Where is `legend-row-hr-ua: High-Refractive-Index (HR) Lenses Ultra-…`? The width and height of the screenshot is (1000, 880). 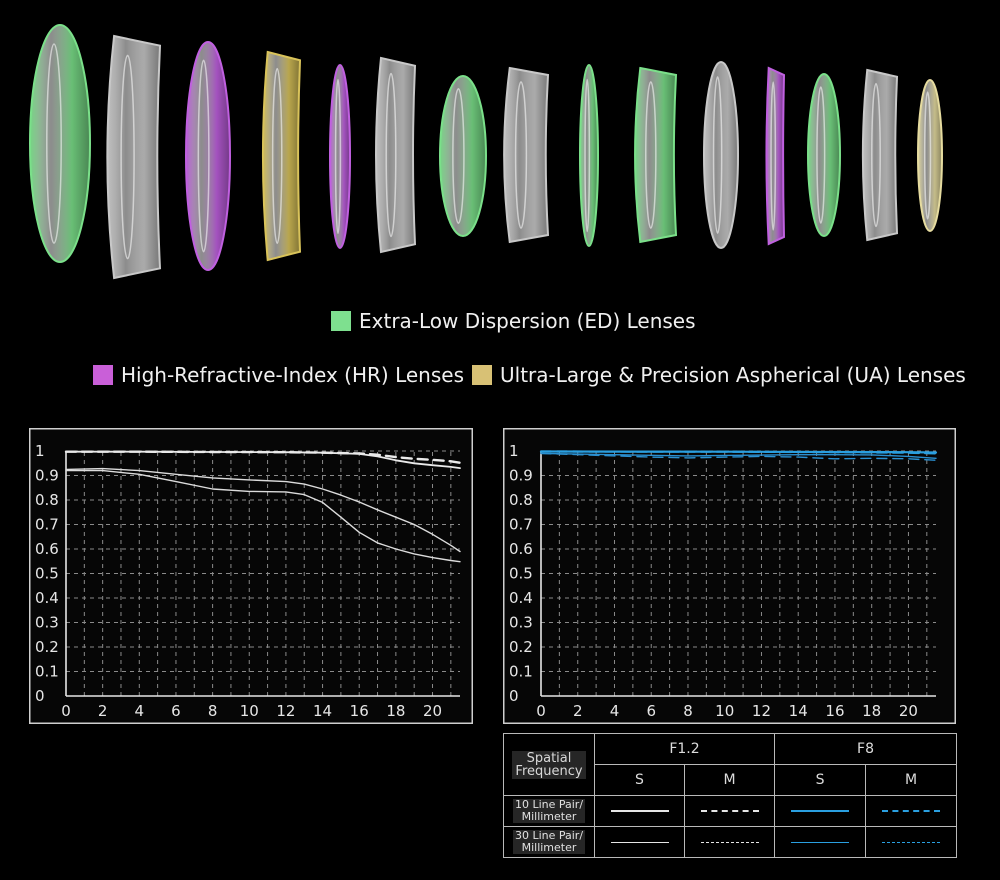 legend-row-hr-ua: High-Refractive-Index (HR) Lenses Ultra-… is located at coordinates (529, 375).